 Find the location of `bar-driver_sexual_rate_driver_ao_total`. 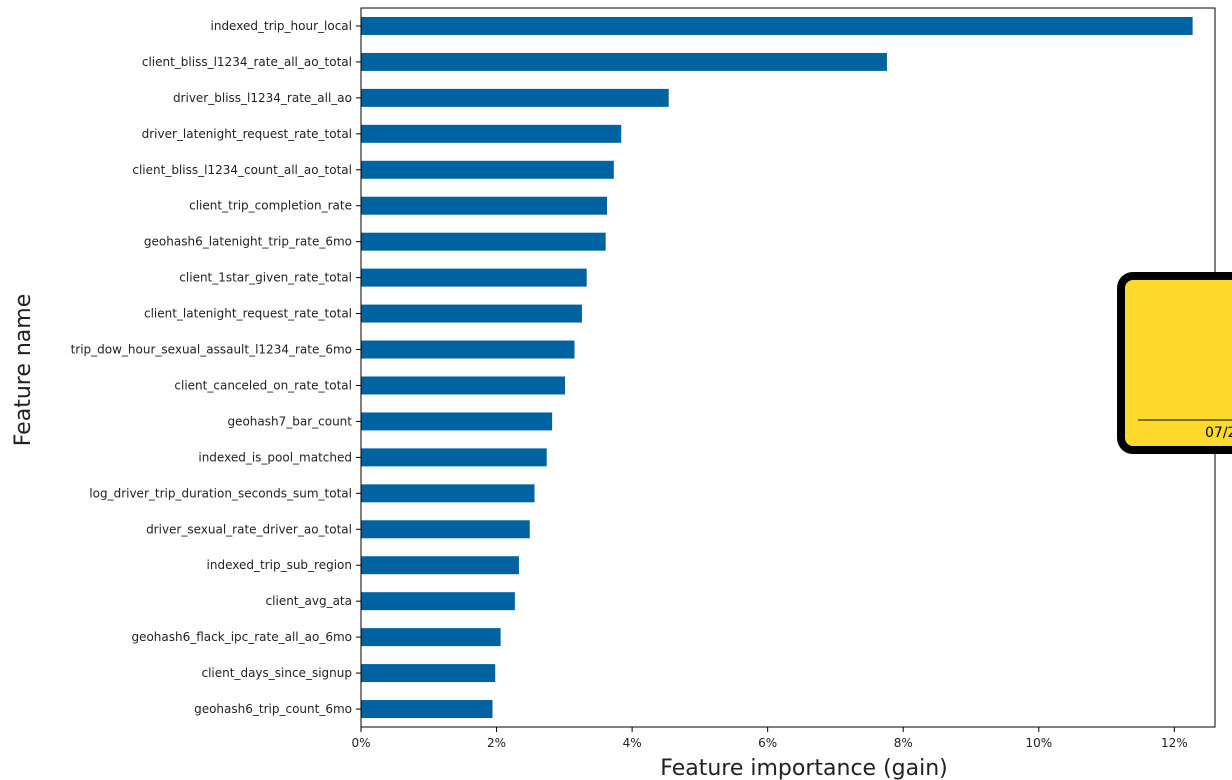

bar-driver_sexual_rate_driver_ao_total is located at coordinates (445, 529).